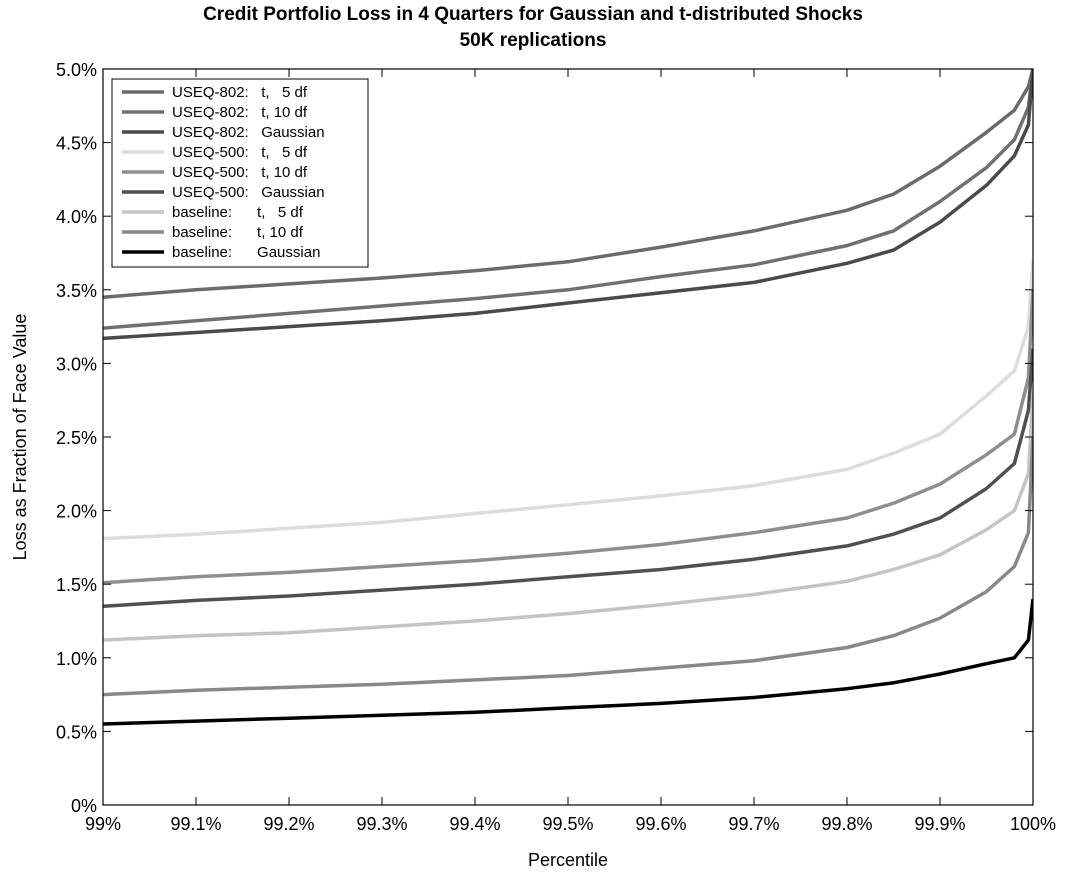 This screenshot has width=1066, height=875. I want to click on legend-label: USEQ-802: t, 10 df, so click(240, 112).